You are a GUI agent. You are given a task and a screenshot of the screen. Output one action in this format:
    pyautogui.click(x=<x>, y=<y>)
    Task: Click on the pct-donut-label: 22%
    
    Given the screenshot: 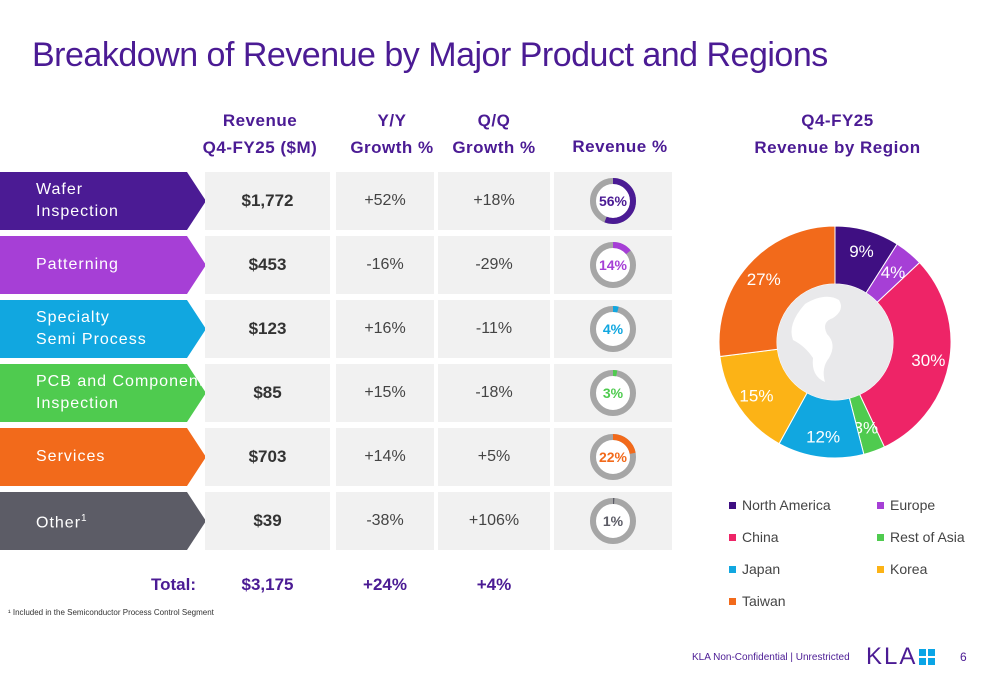 What is the action you would take?
    pyautogui.click(x=613, y=457)
    